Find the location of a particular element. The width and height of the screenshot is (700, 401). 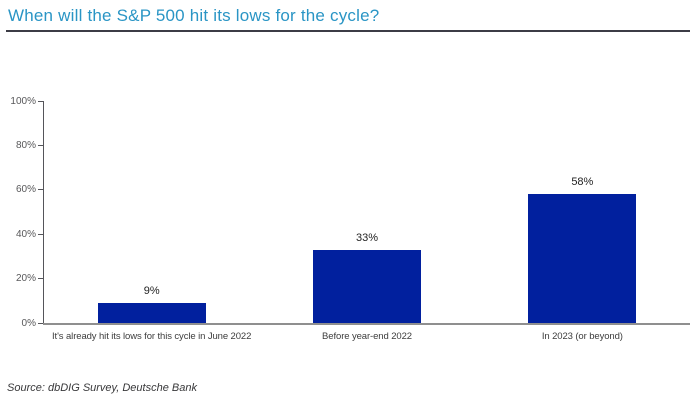

y-axis-tick-label: 100% is located at coordinates (23, 101).